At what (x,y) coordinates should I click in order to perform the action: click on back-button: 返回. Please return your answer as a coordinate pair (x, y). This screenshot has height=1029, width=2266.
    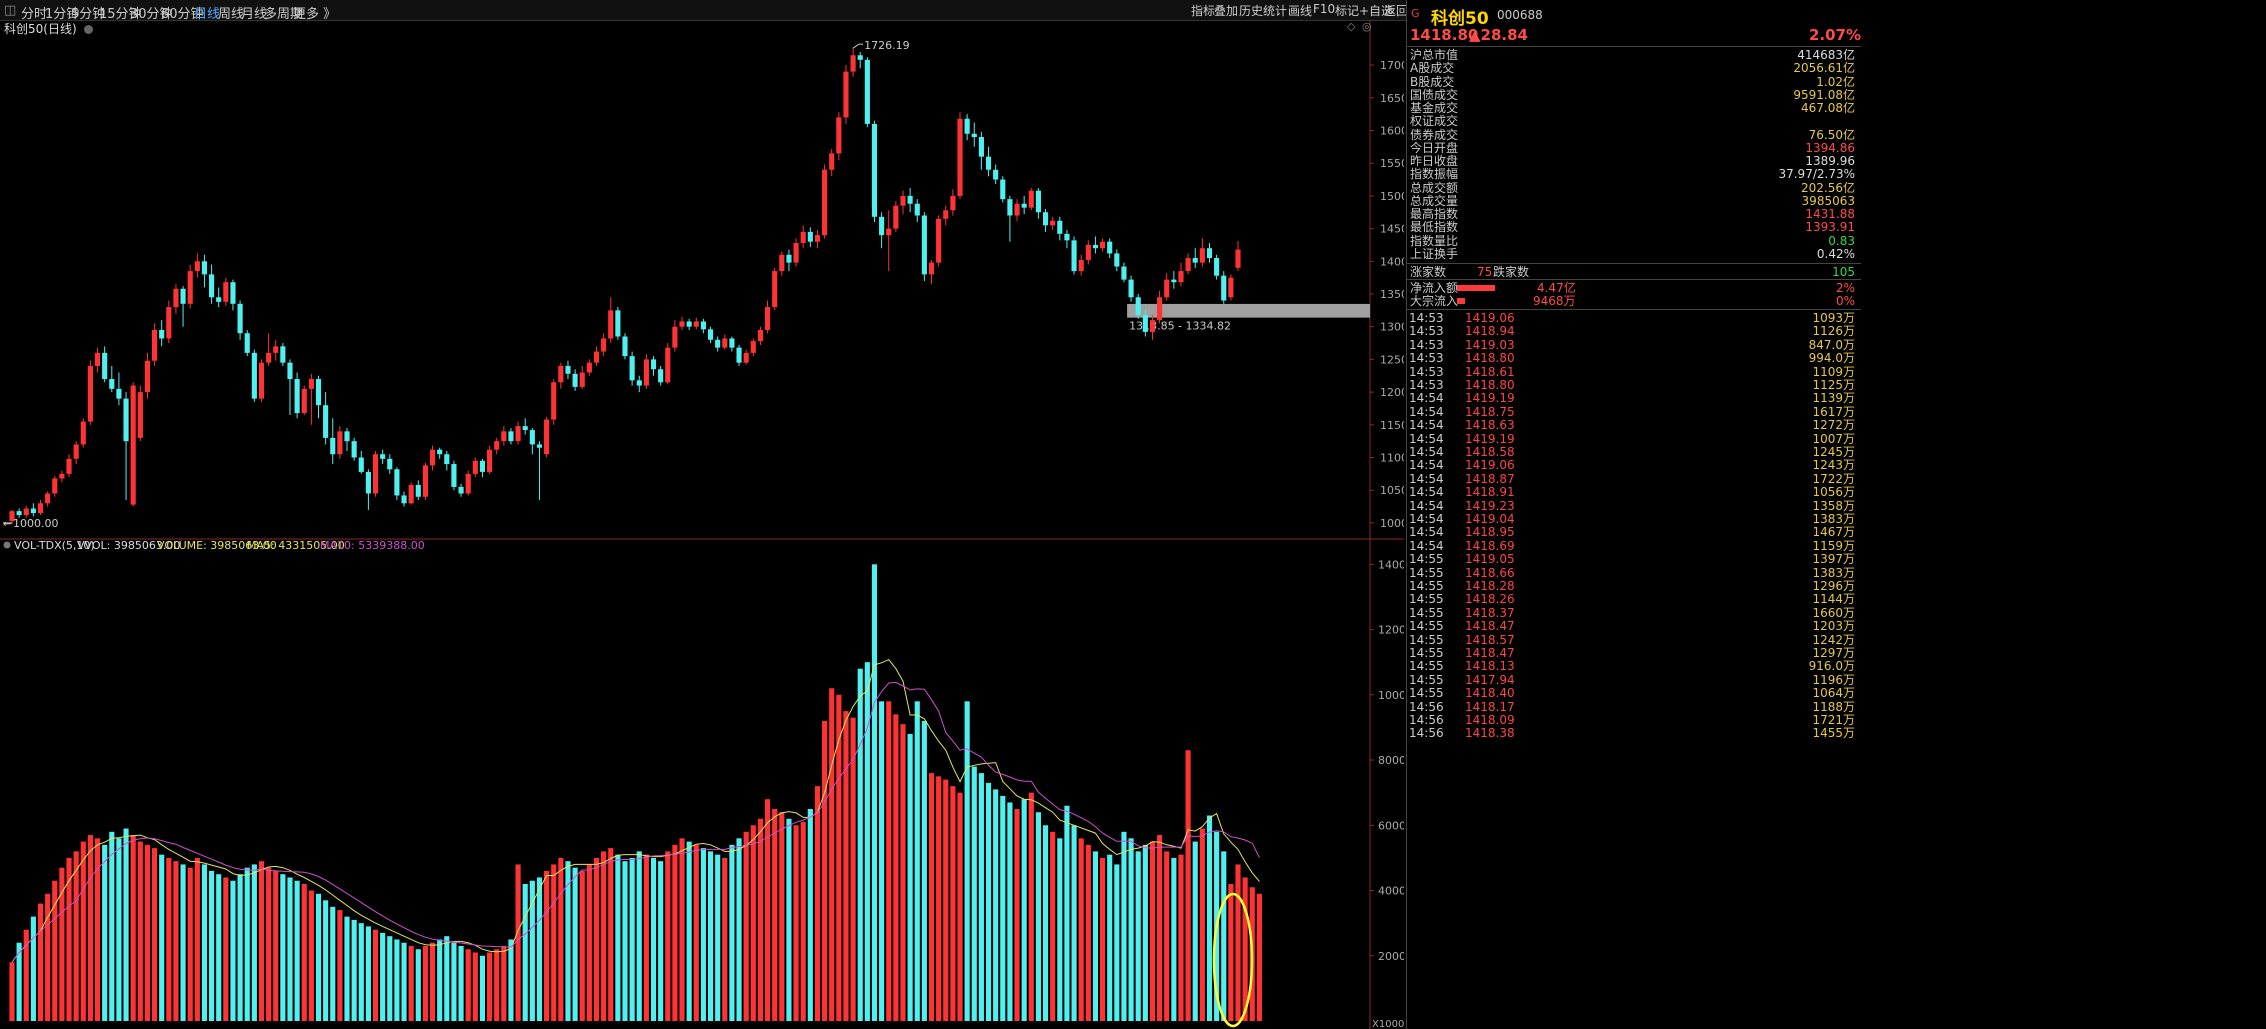
    Looking at the image, I should click on (1396, 11).